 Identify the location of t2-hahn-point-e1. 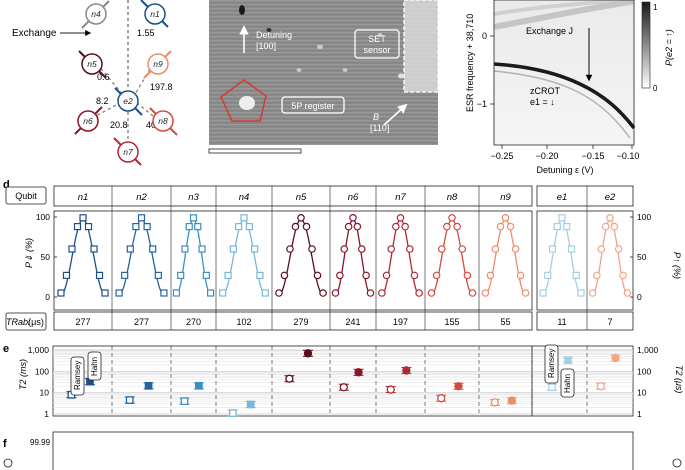
(568, 360).